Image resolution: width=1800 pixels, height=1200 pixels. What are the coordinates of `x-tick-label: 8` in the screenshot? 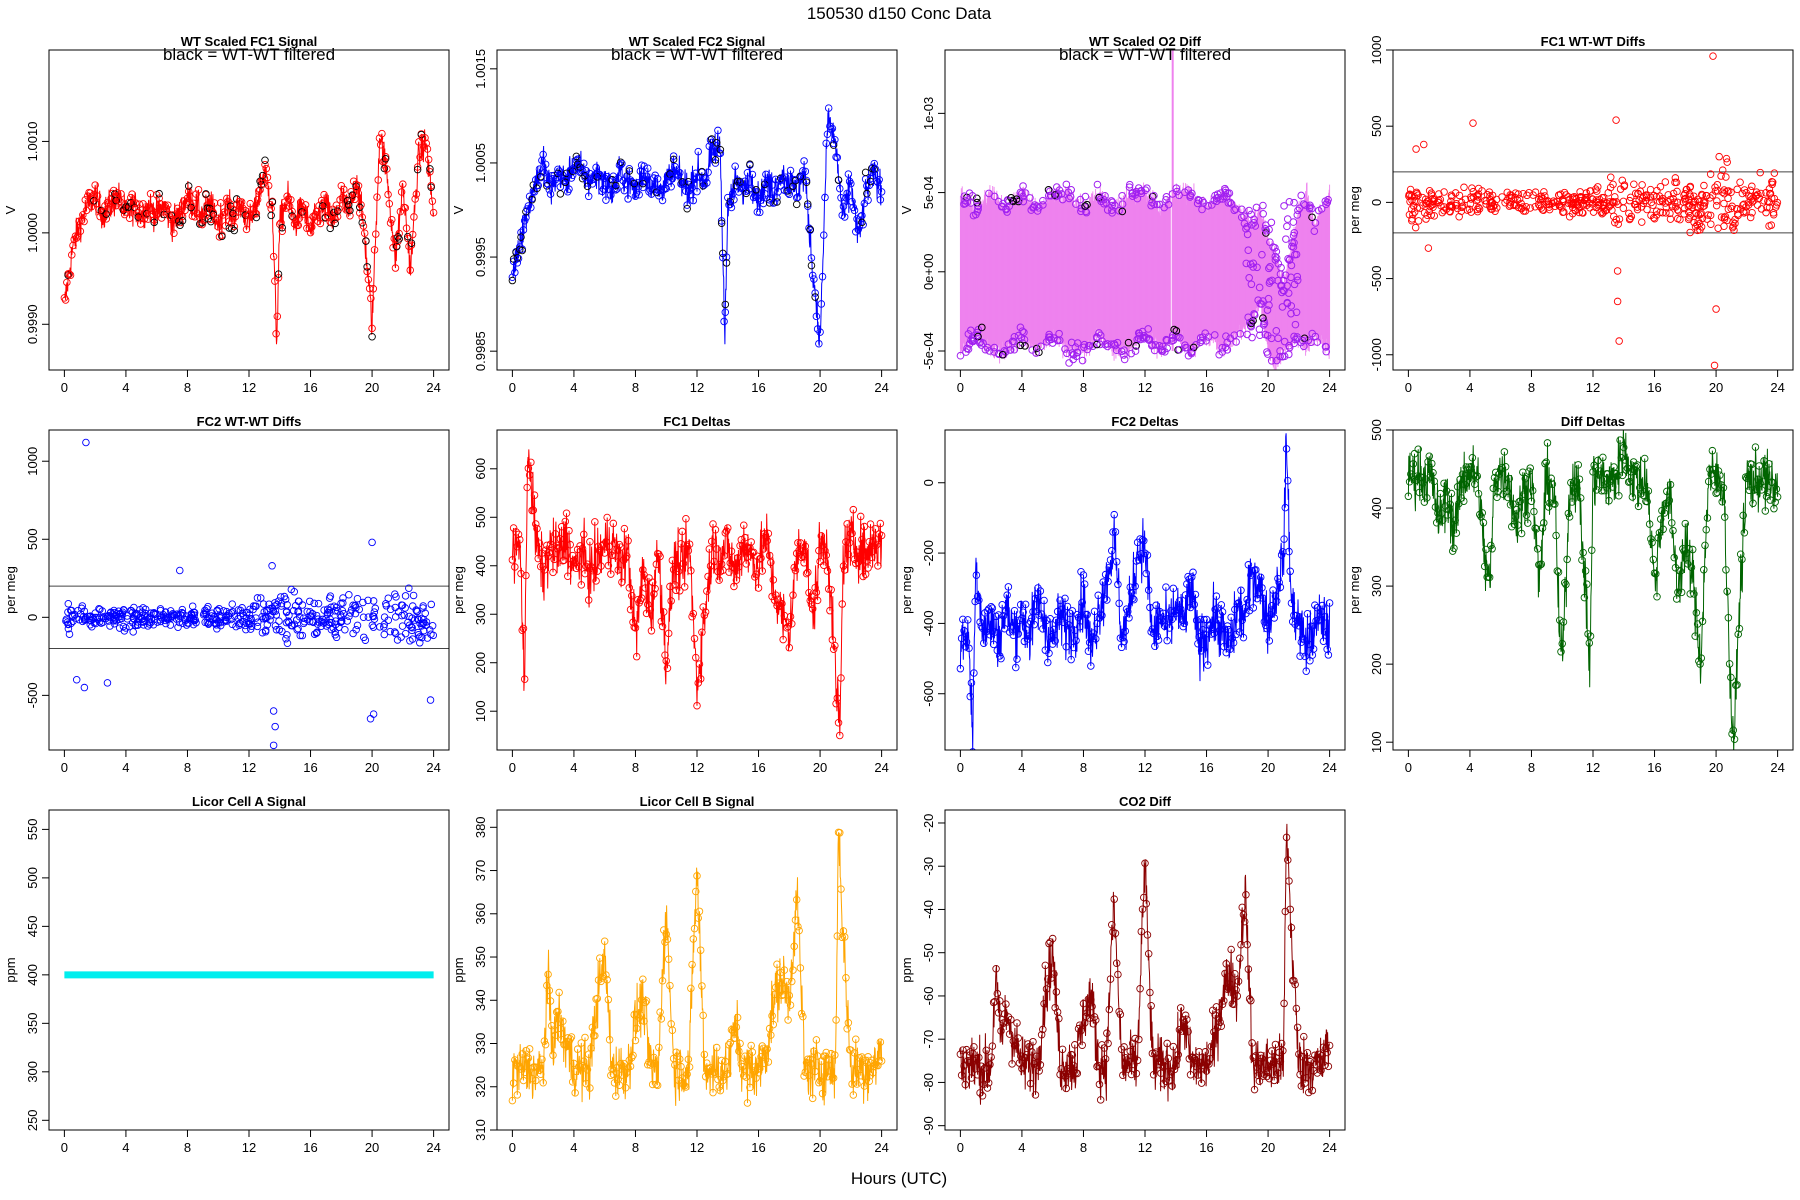 It's located at (1083, 1147).